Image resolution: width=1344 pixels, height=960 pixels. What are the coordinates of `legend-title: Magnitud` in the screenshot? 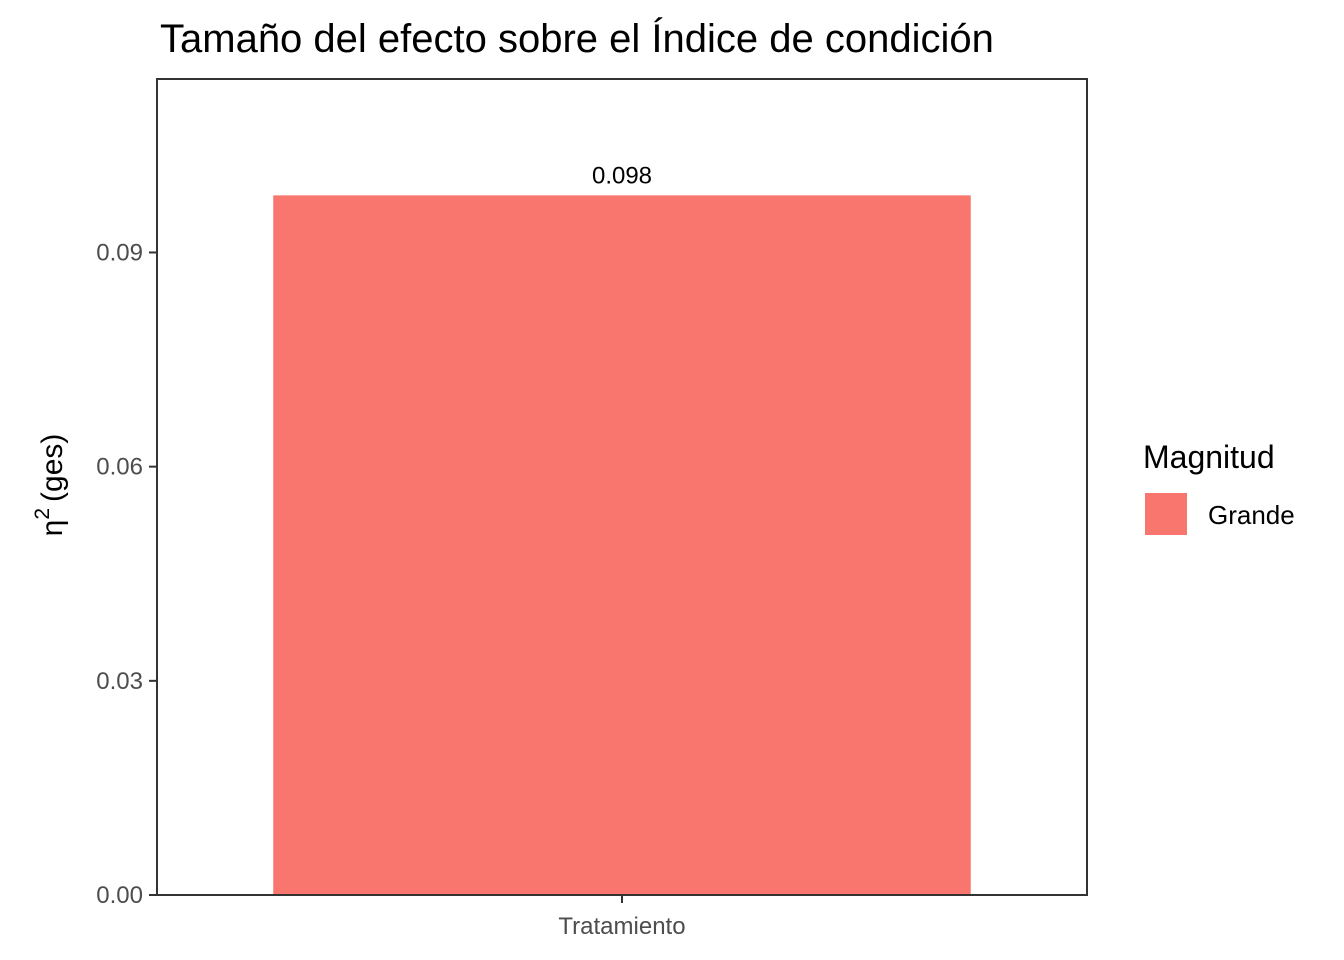 It's located at (1209, 457).